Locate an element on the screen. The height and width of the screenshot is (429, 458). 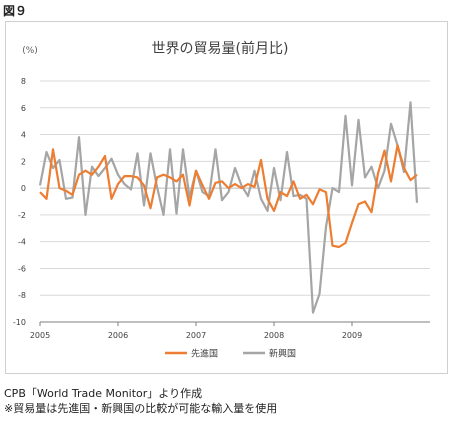
note-line: ※貿易量は先進国・新興国の比較が可能な輸入量を使用 is located at coordinates (141, 408).